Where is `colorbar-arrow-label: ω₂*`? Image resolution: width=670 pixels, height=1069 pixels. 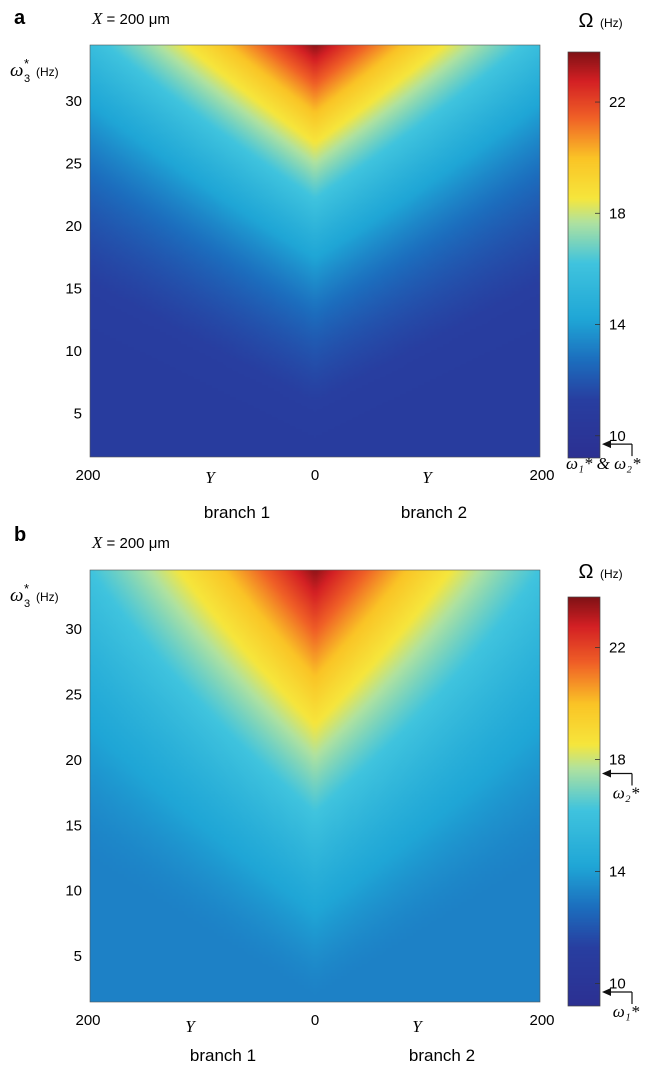
colorbar-arrow-label: ω₂* is located at coordinates (626, 792).